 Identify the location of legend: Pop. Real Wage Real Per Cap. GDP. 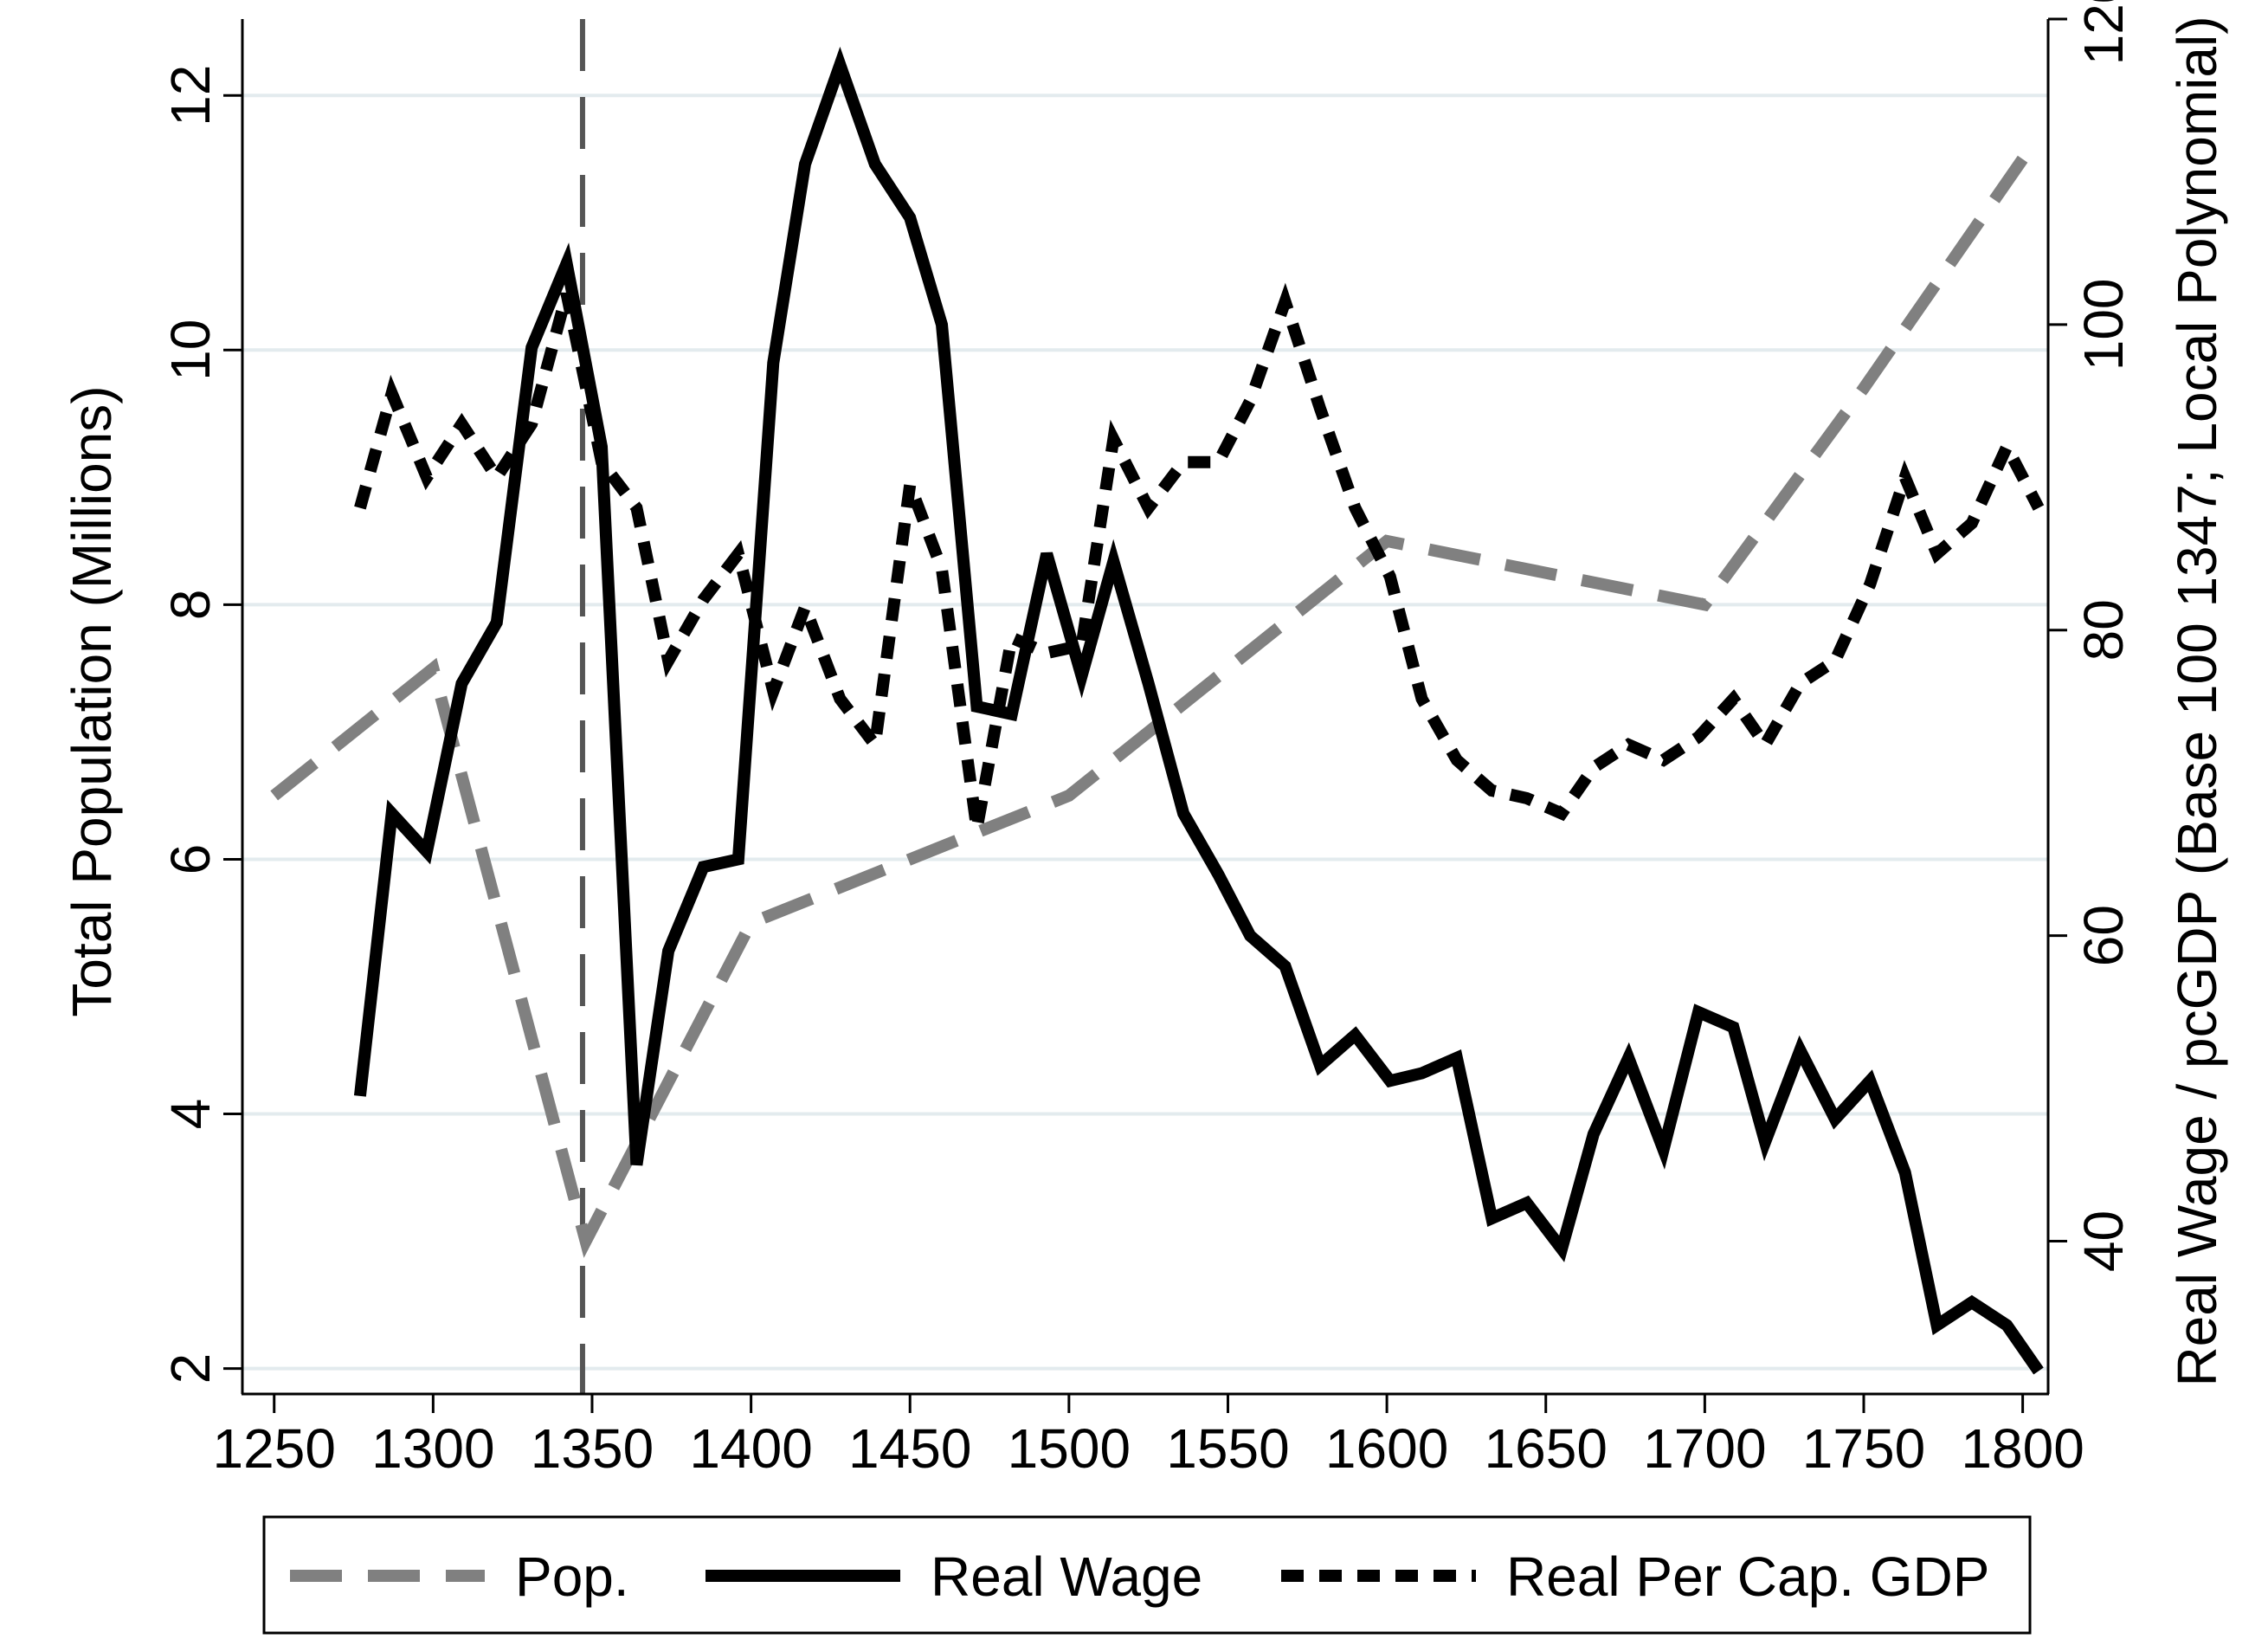
(1147, 1575).